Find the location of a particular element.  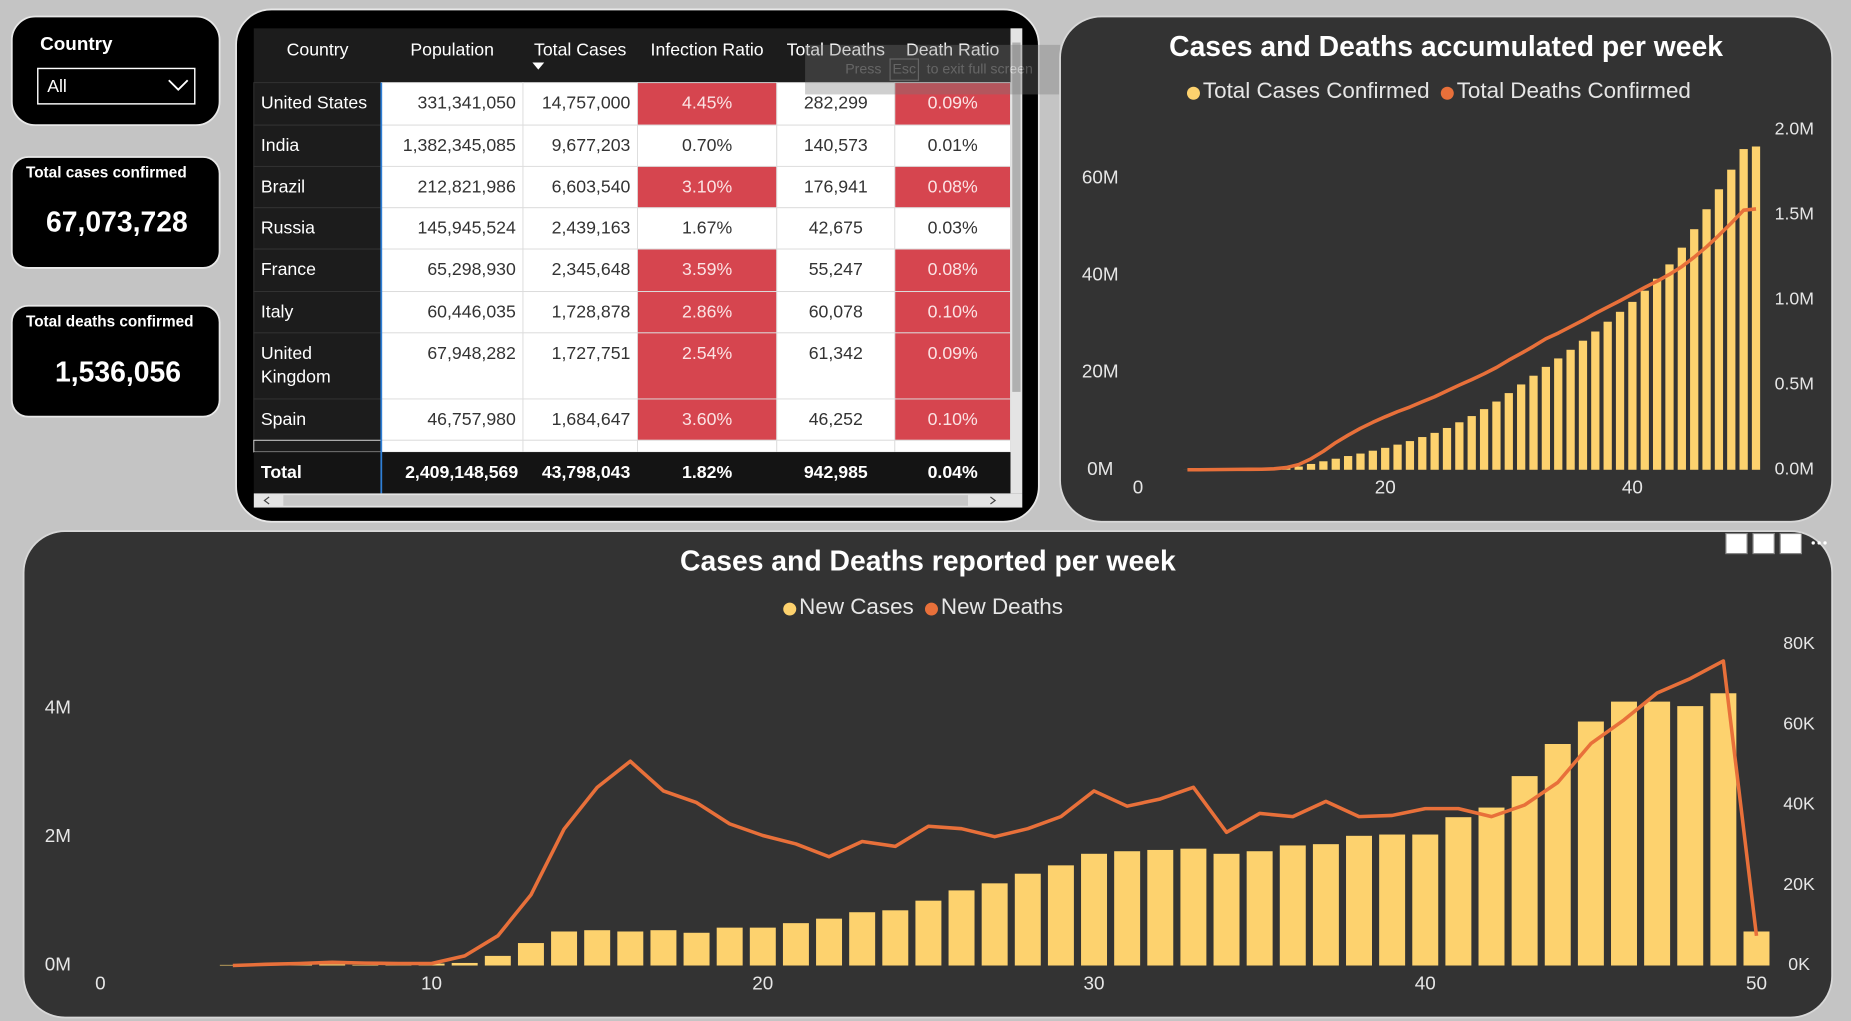

scroll-left is located at coordinates (266, 500).